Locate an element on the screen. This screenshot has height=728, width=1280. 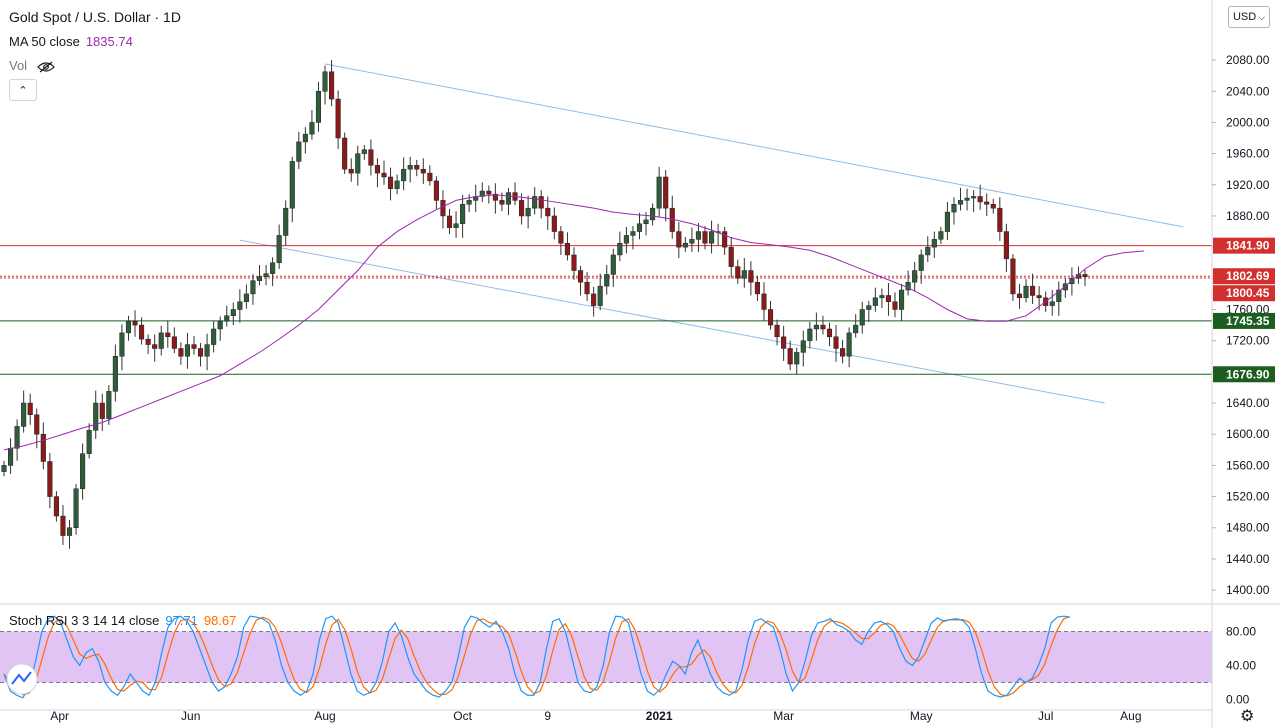
eye-hidden-icon is located at coordinates (45, 67).